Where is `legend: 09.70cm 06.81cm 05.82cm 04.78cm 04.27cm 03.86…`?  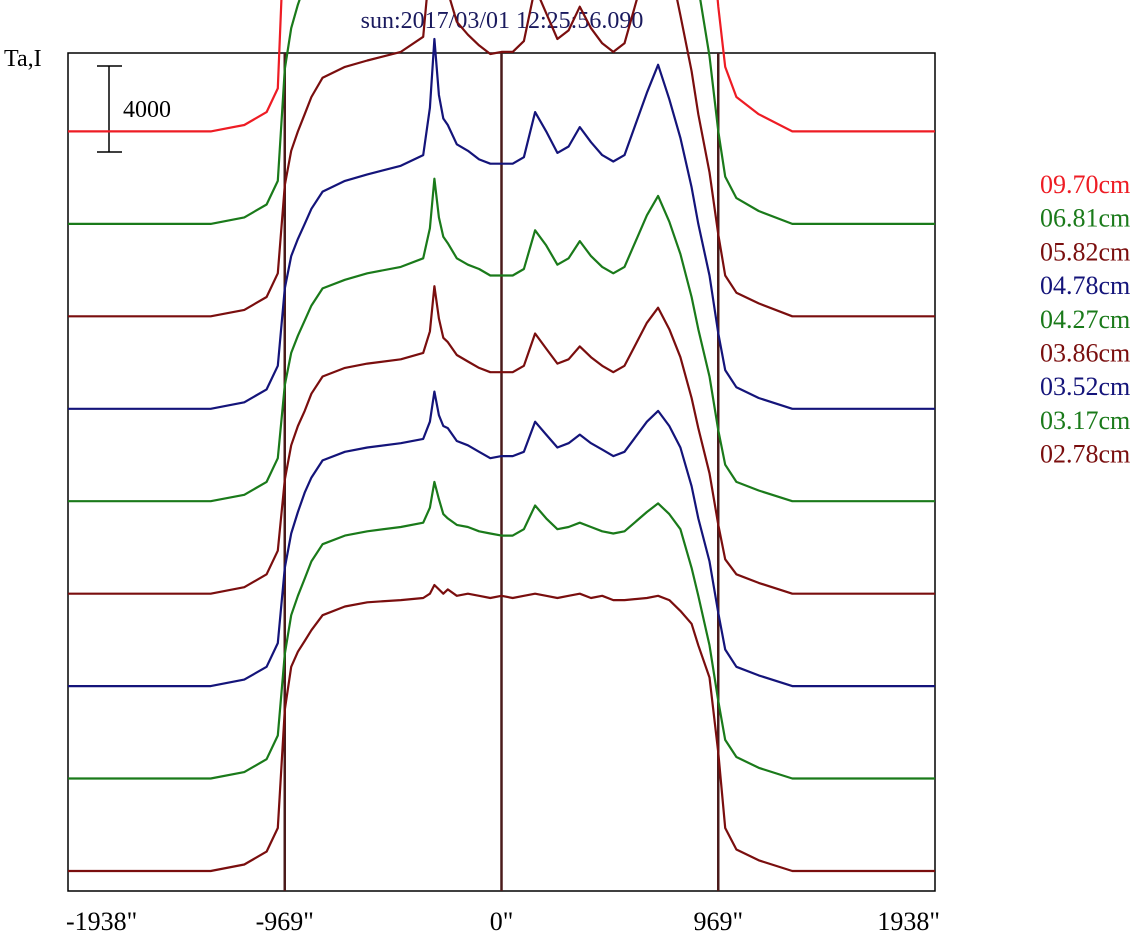 legend: 09.70cm 06.81cm 05.82cm 04.78cm 04.27cm 03.86… is located at coordinates (1085, 319).